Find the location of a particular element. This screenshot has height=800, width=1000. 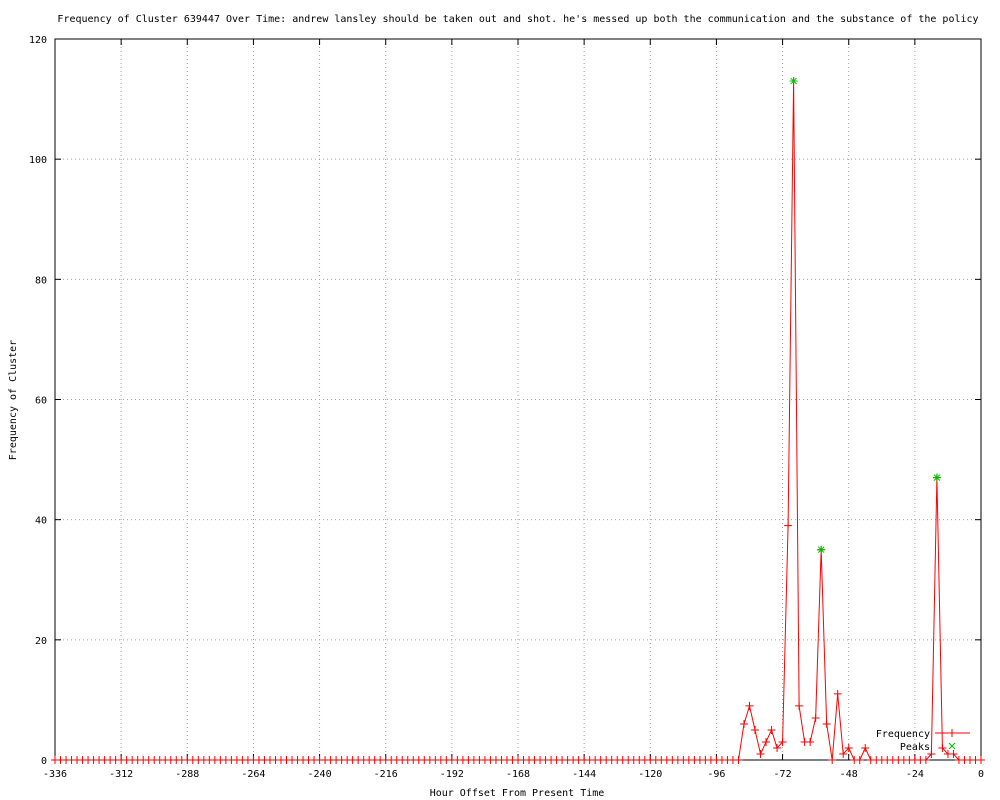

legend-frequency-marker is located at coordinates (952, 733).